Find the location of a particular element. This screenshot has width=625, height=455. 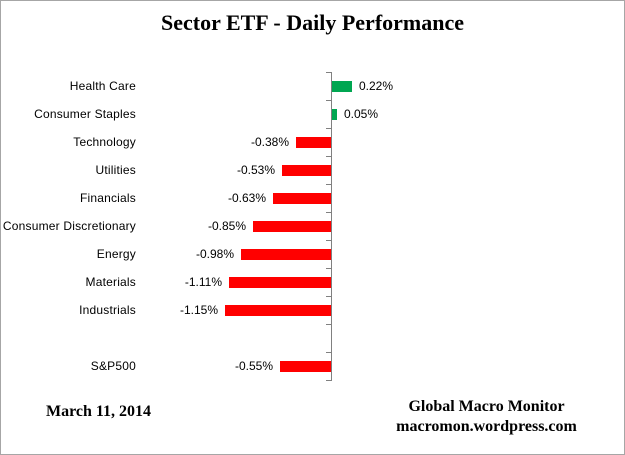

category-label: Utilities is located at coordinates (115, 170).